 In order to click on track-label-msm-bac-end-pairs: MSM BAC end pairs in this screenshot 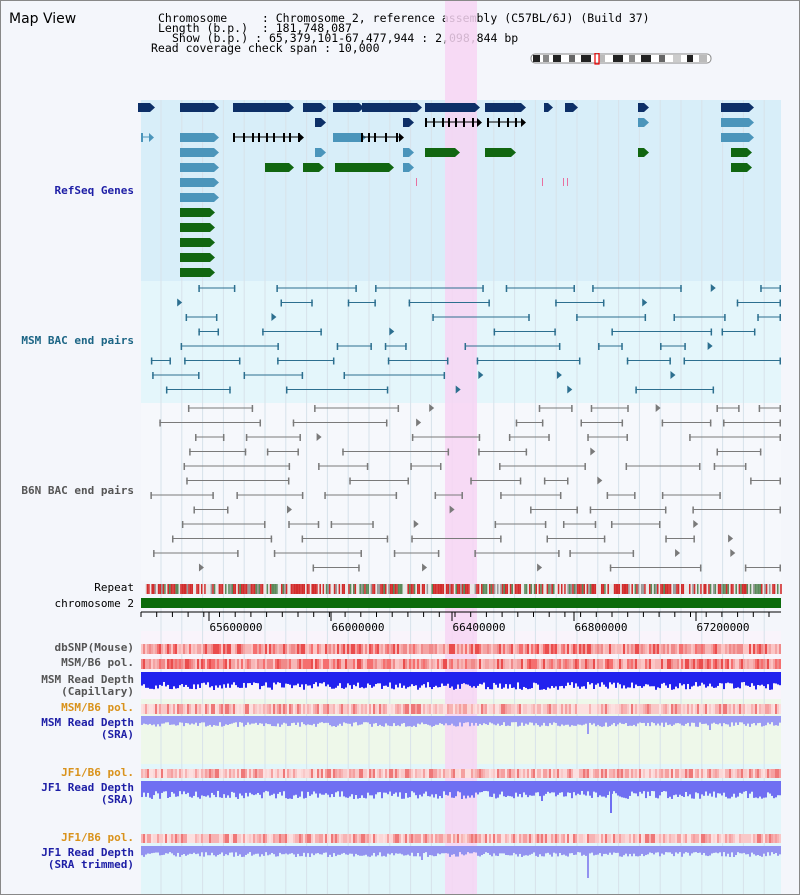, I will do `click(77, 340)`.